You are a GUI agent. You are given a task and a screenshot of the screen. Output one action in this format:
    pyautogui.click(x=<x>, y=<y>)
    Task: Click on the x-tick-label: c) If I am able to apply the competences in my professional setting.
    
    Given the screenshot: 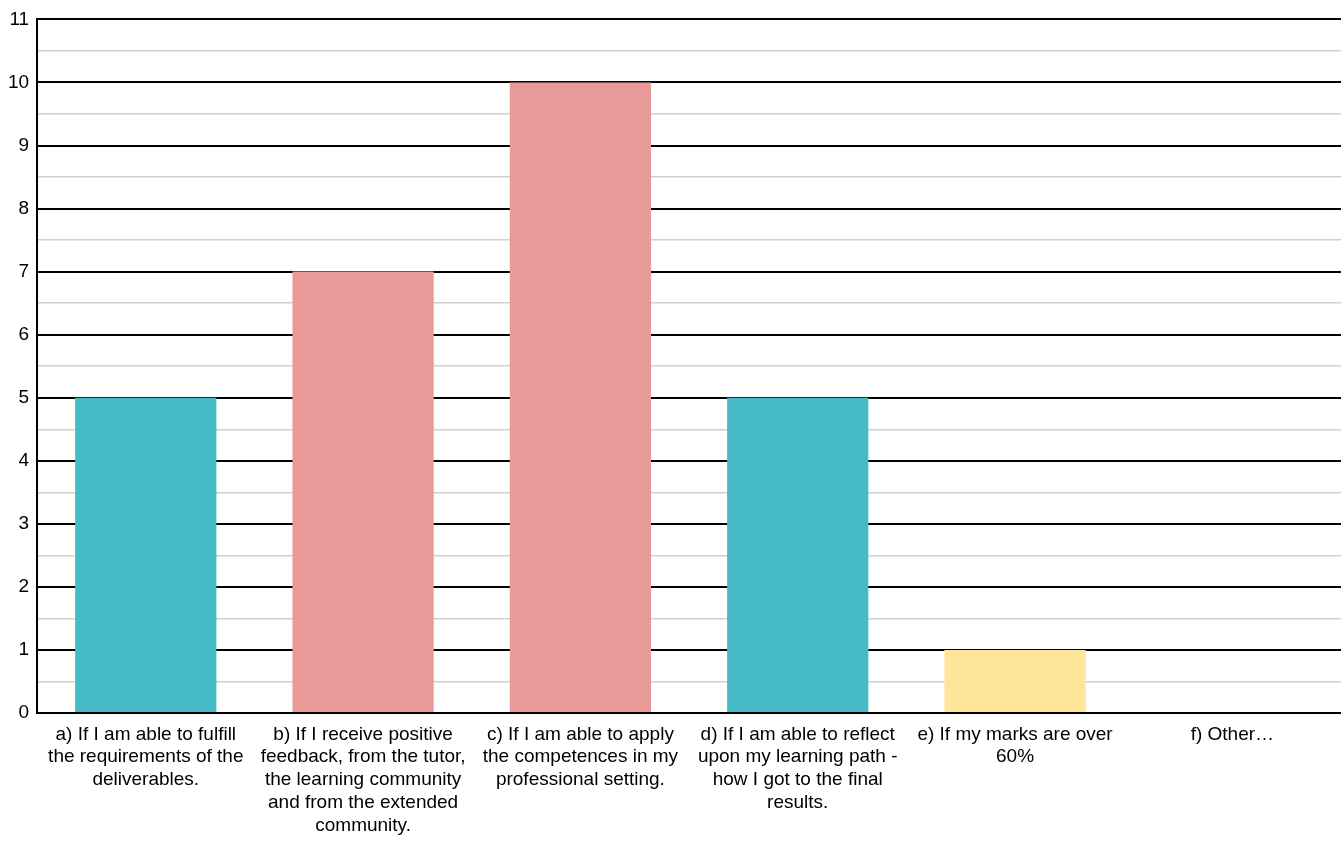 What is the action you would take?
    pyautogui.click(x=580, y=756)
    